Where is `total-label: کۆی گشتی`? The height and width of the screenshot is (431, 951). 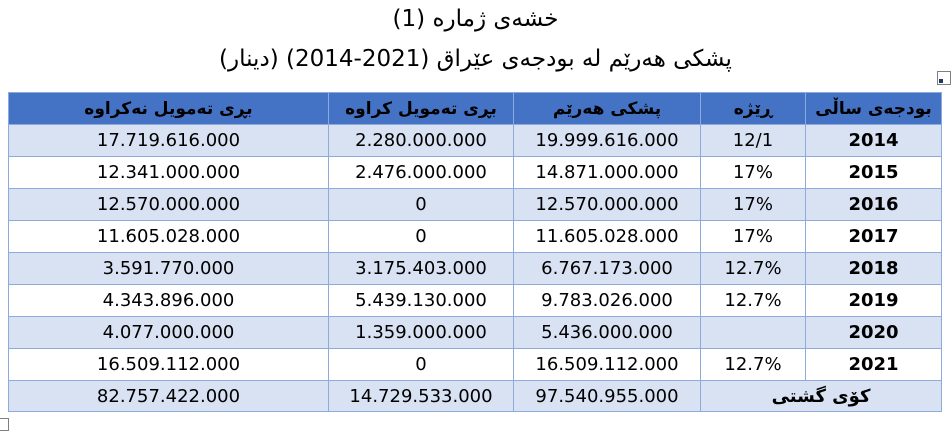 total-label: کۆی گشتی is located at coordinates (821, 396).